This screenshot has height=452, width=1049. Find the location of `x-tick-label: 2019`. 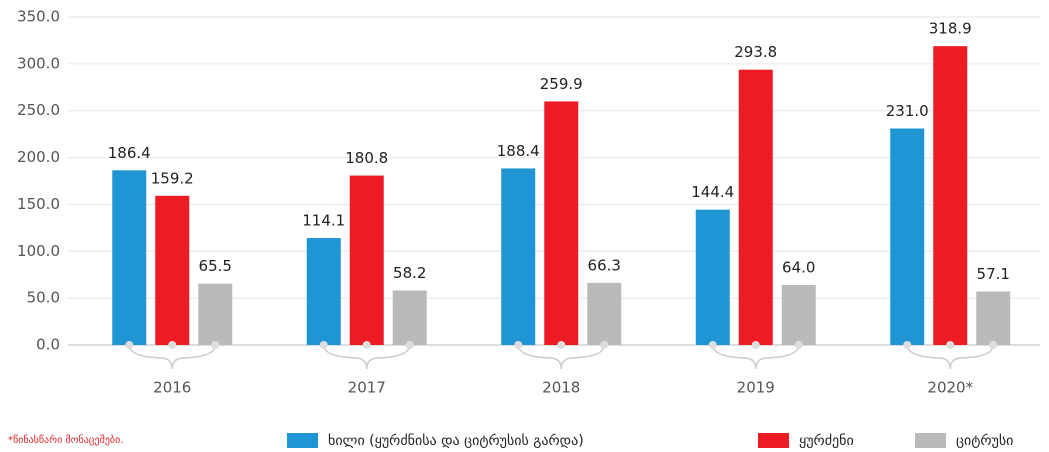

x-tick-label: 2019 is located at coordinates (756, 388).